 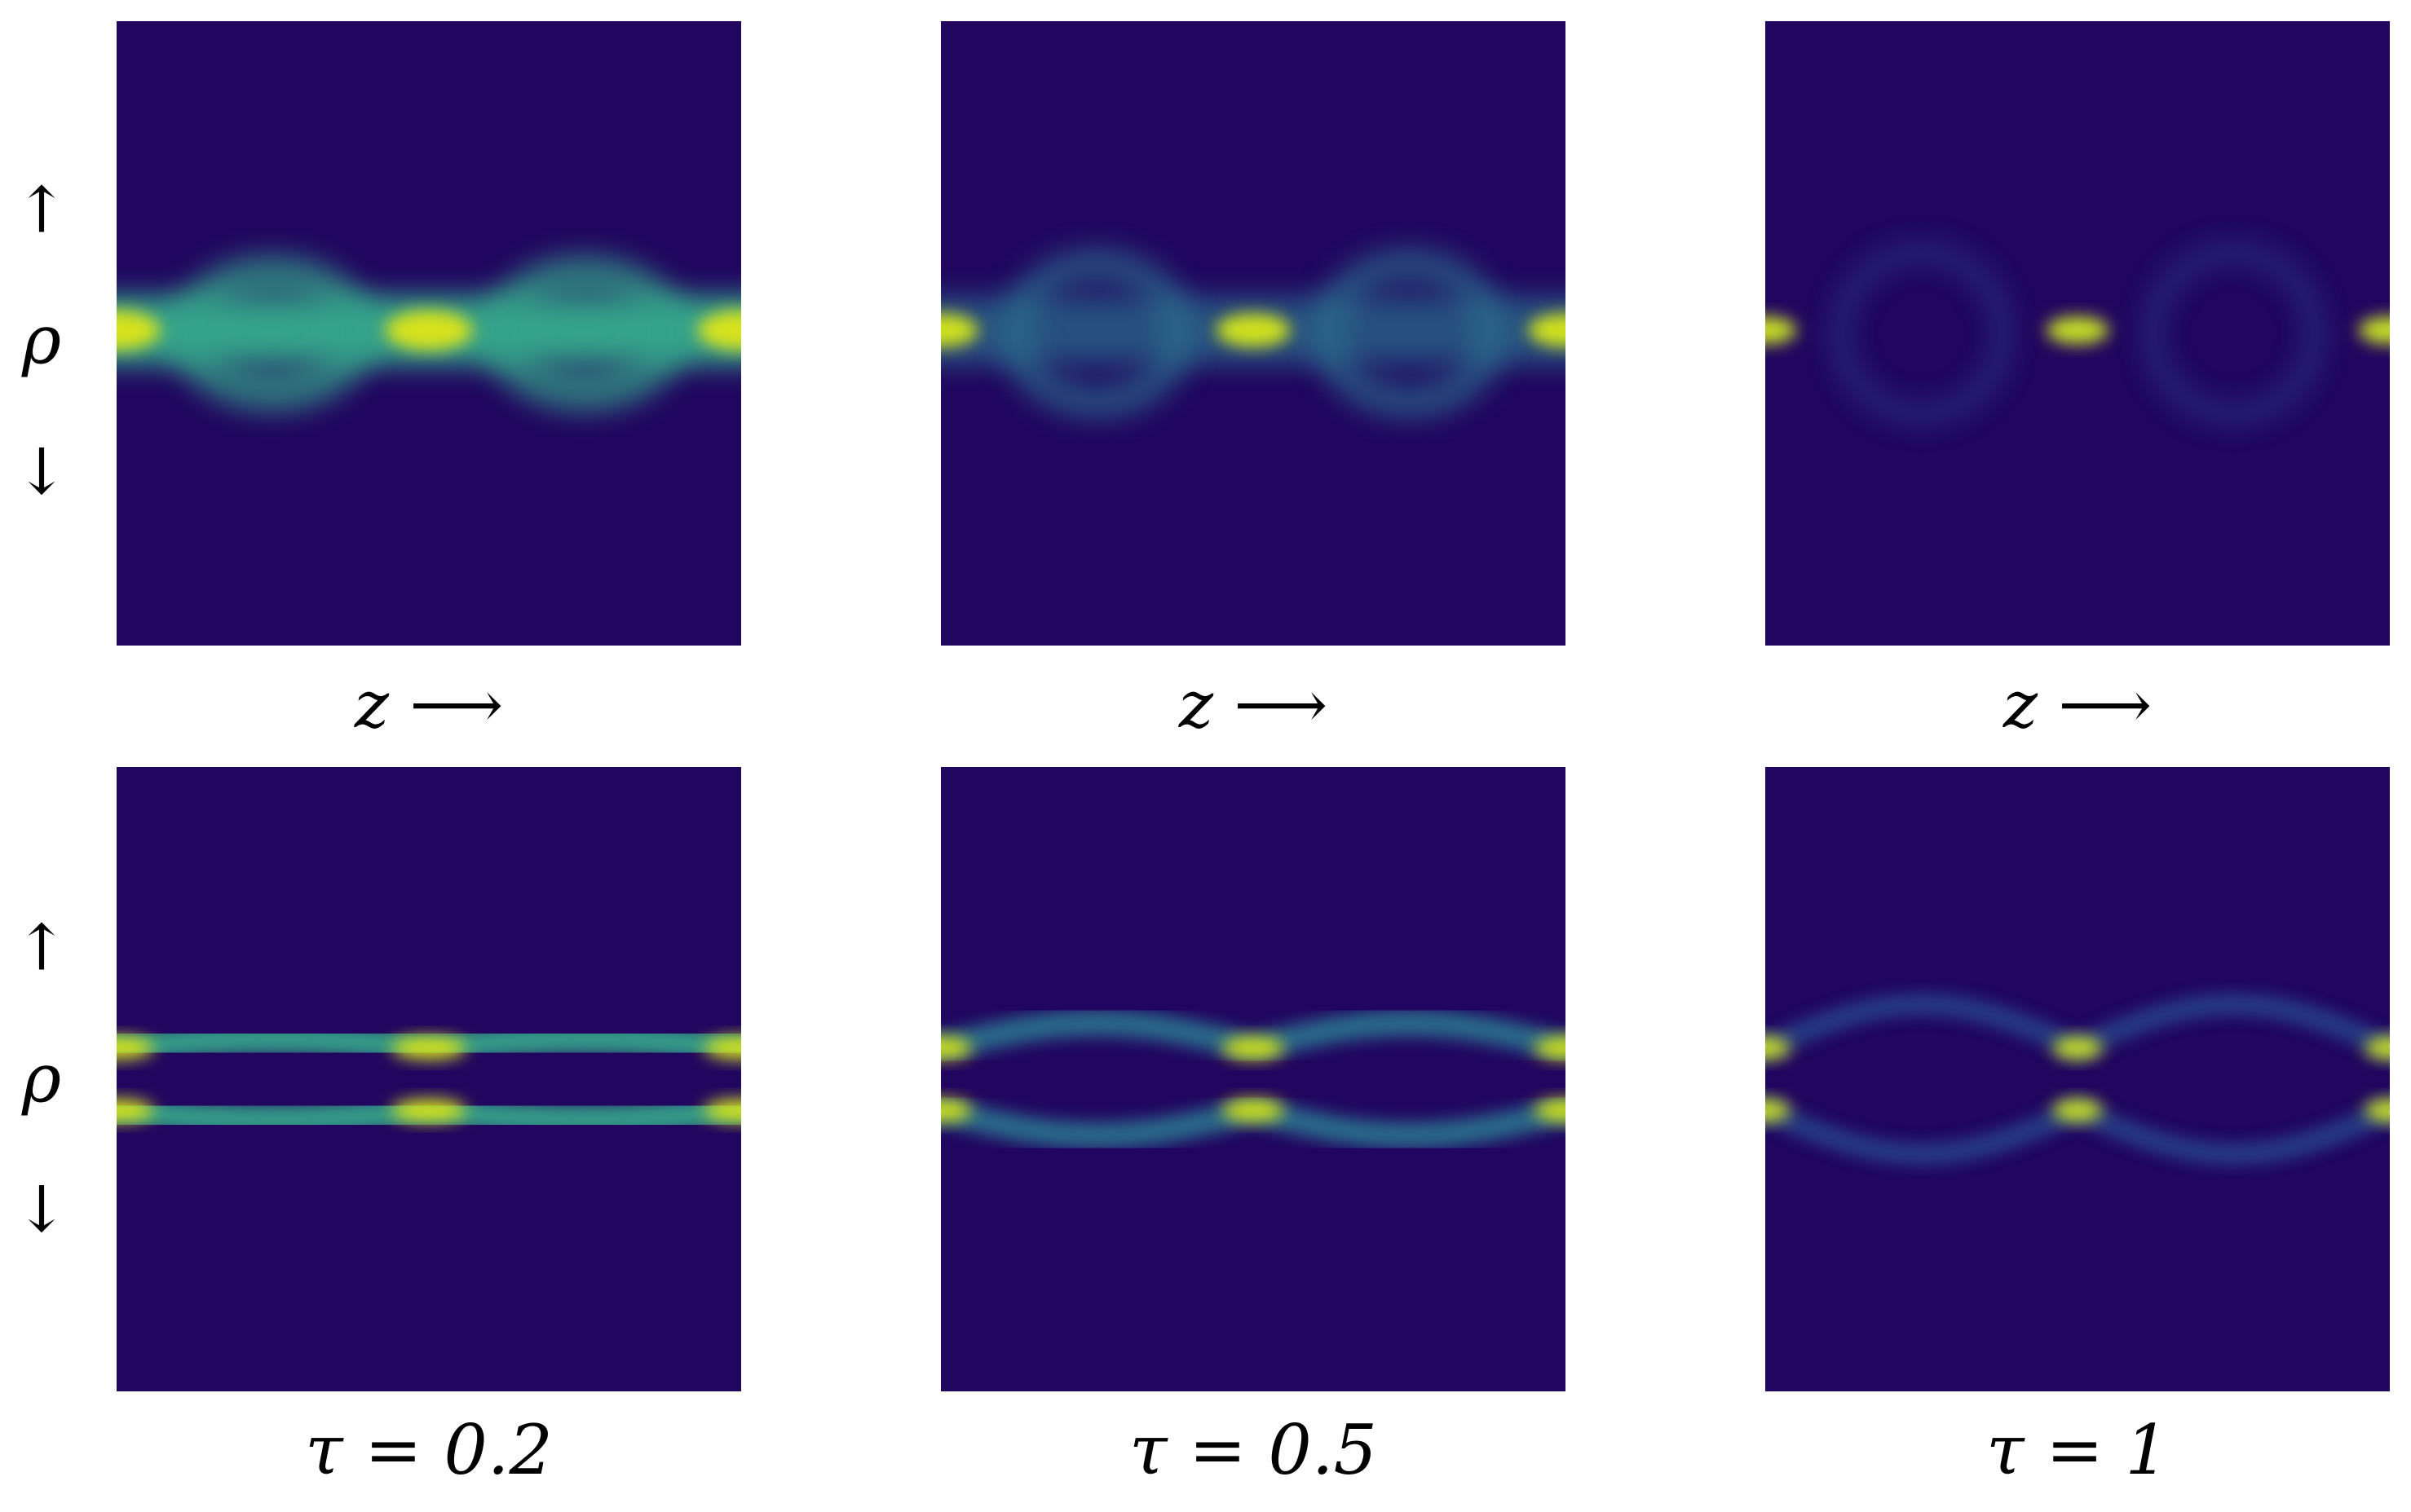 What do you see at coordinates (429, 1450) in the screenshot?
I see `caption: τ = 0.2` at bounding box center [429, 1450].